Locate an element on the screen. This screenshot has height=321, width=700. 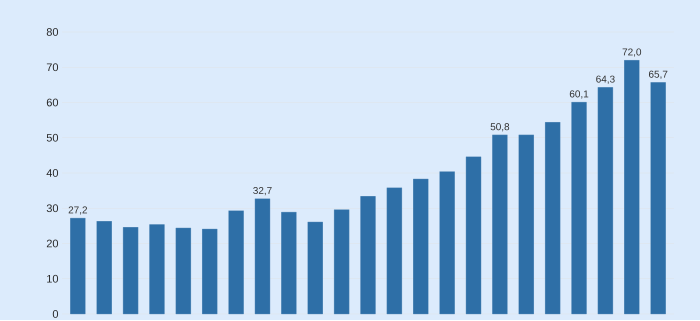
y-tick-label: 40 is located at coordinates (52, 173).